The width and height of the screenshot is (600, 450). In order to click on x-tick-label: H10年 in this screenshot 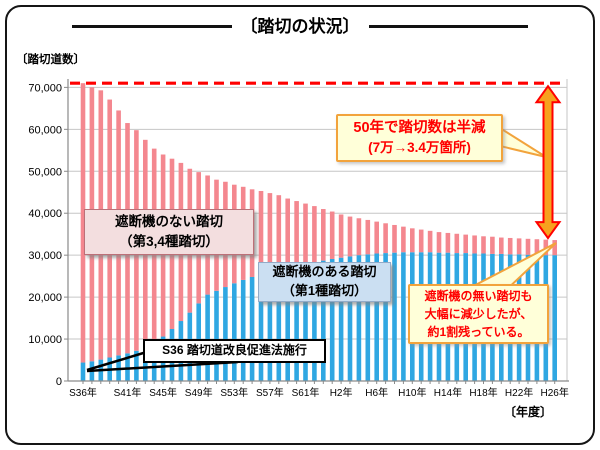, I will do `click(412, 392)`.